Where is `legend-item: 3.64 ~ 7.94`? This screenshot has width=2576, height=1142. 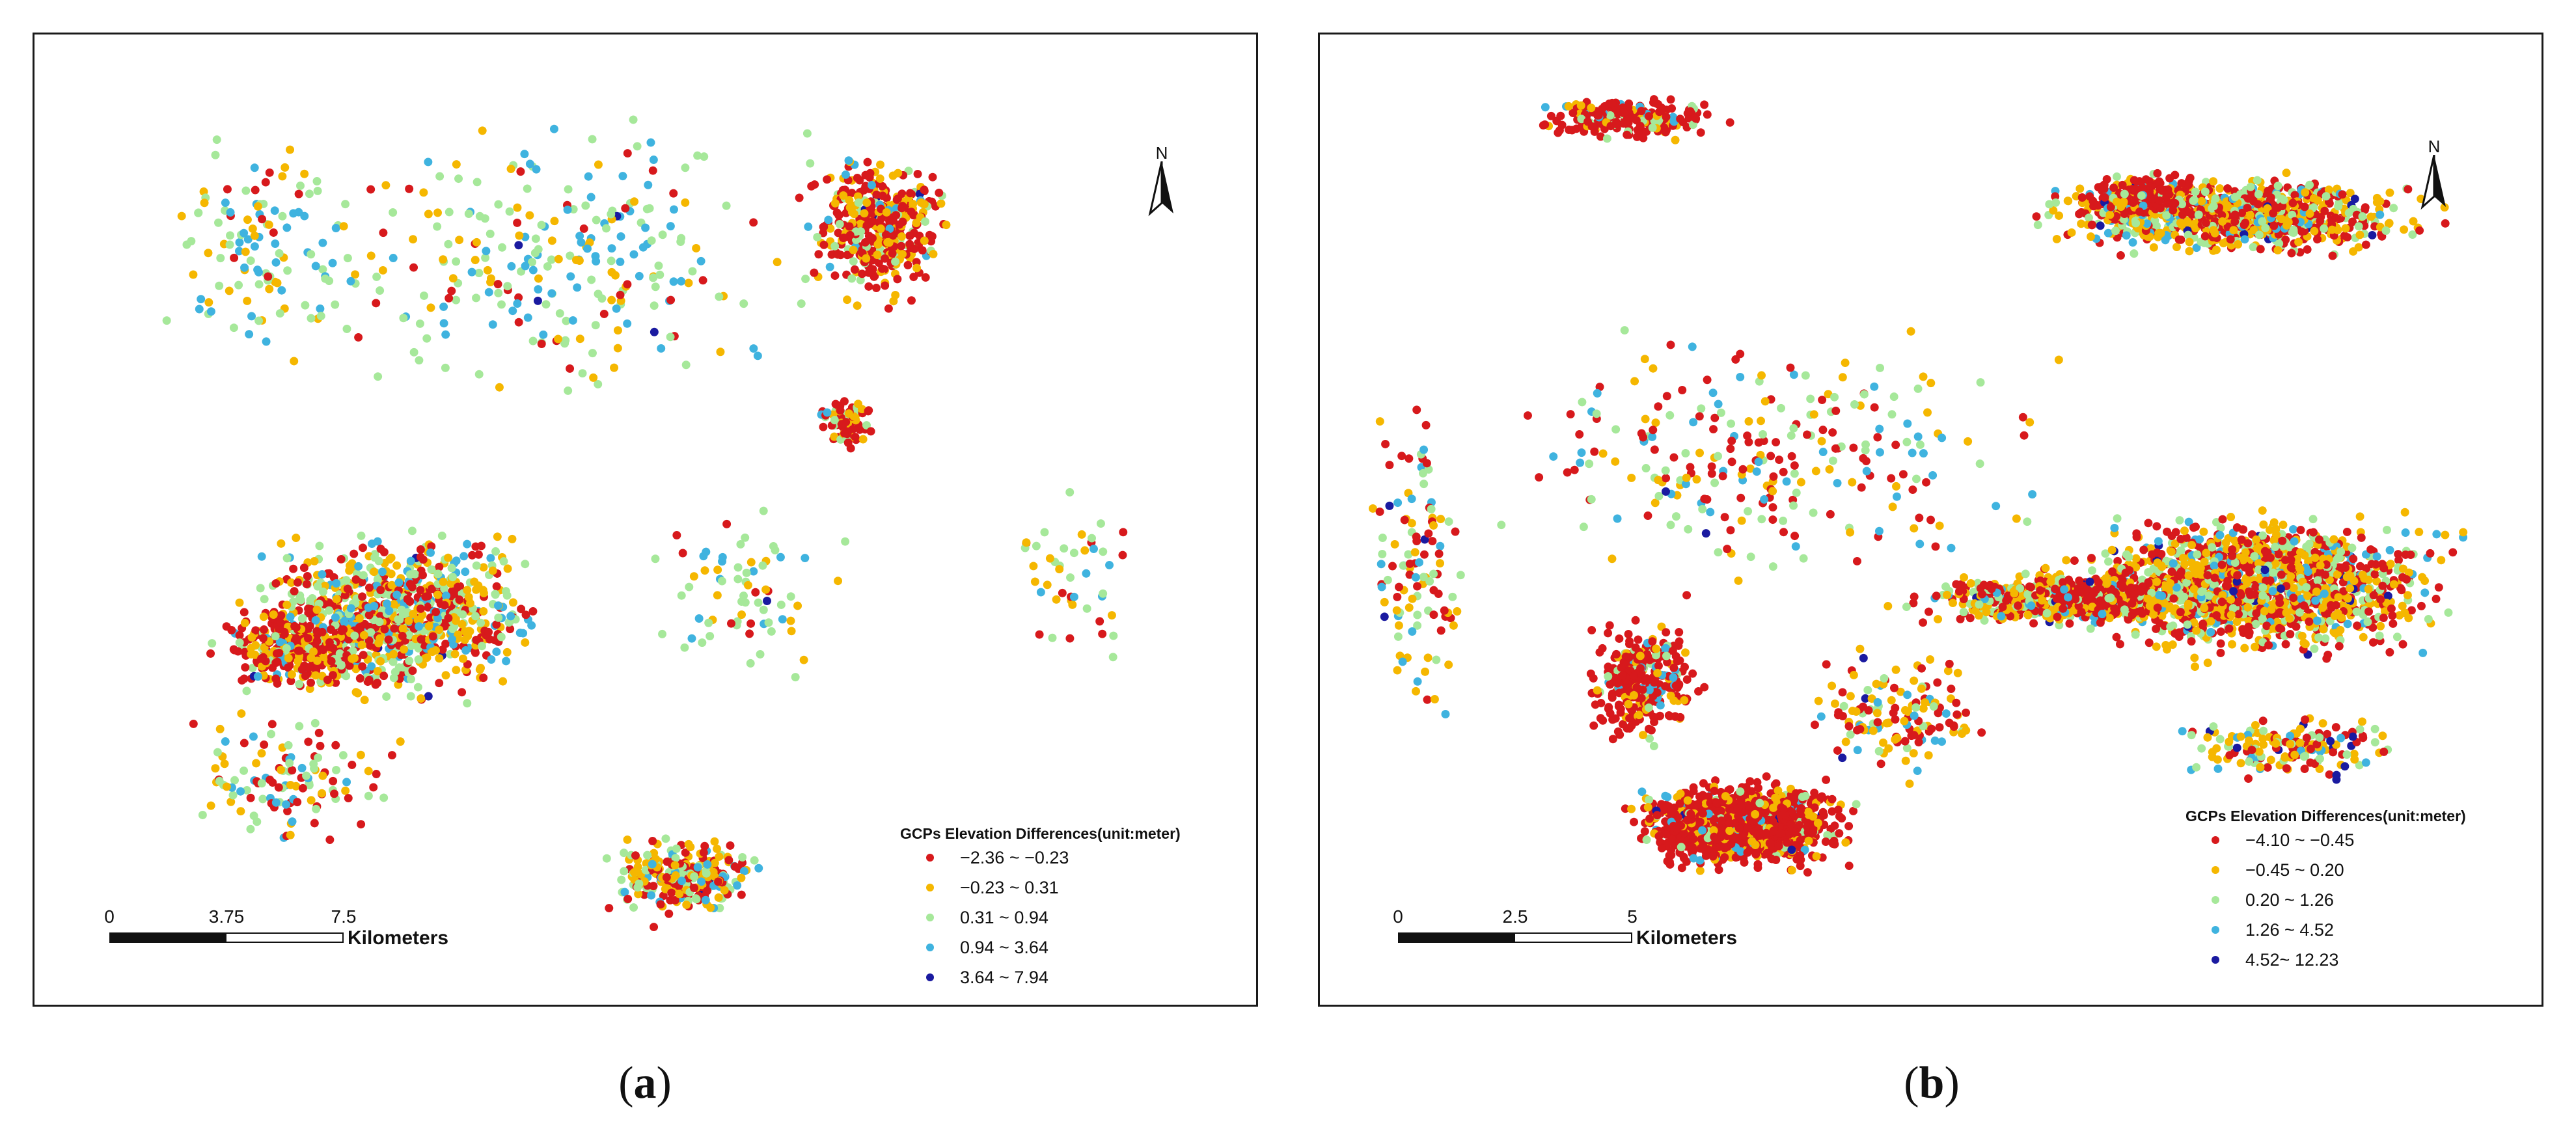
legend-item: 3.64 ~ 7.94 is located at coordinates (1040, 977).